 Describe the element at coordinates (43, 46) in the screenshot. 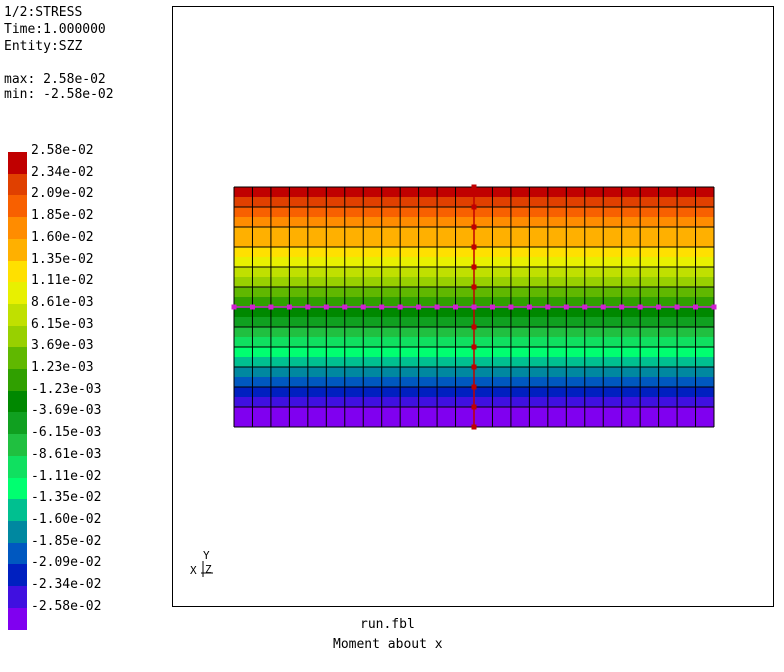

I see `entity-label: Entity:SZZ` at that location.